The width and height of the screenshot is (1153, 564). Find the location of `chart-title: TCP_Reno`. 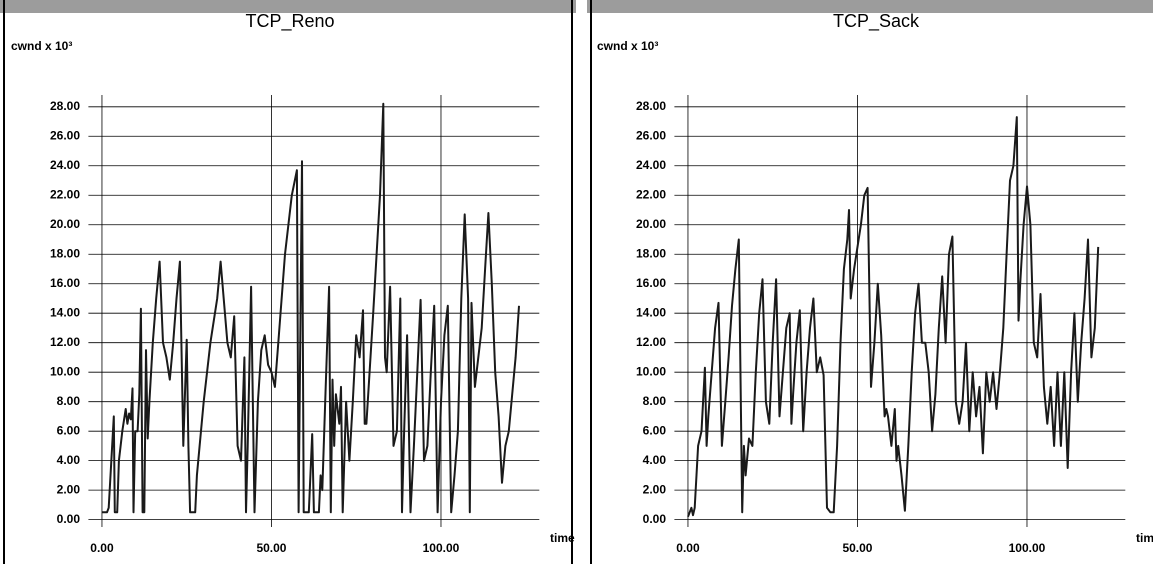

chart-title: TCP_Reno is located at coordinates (289, 21).